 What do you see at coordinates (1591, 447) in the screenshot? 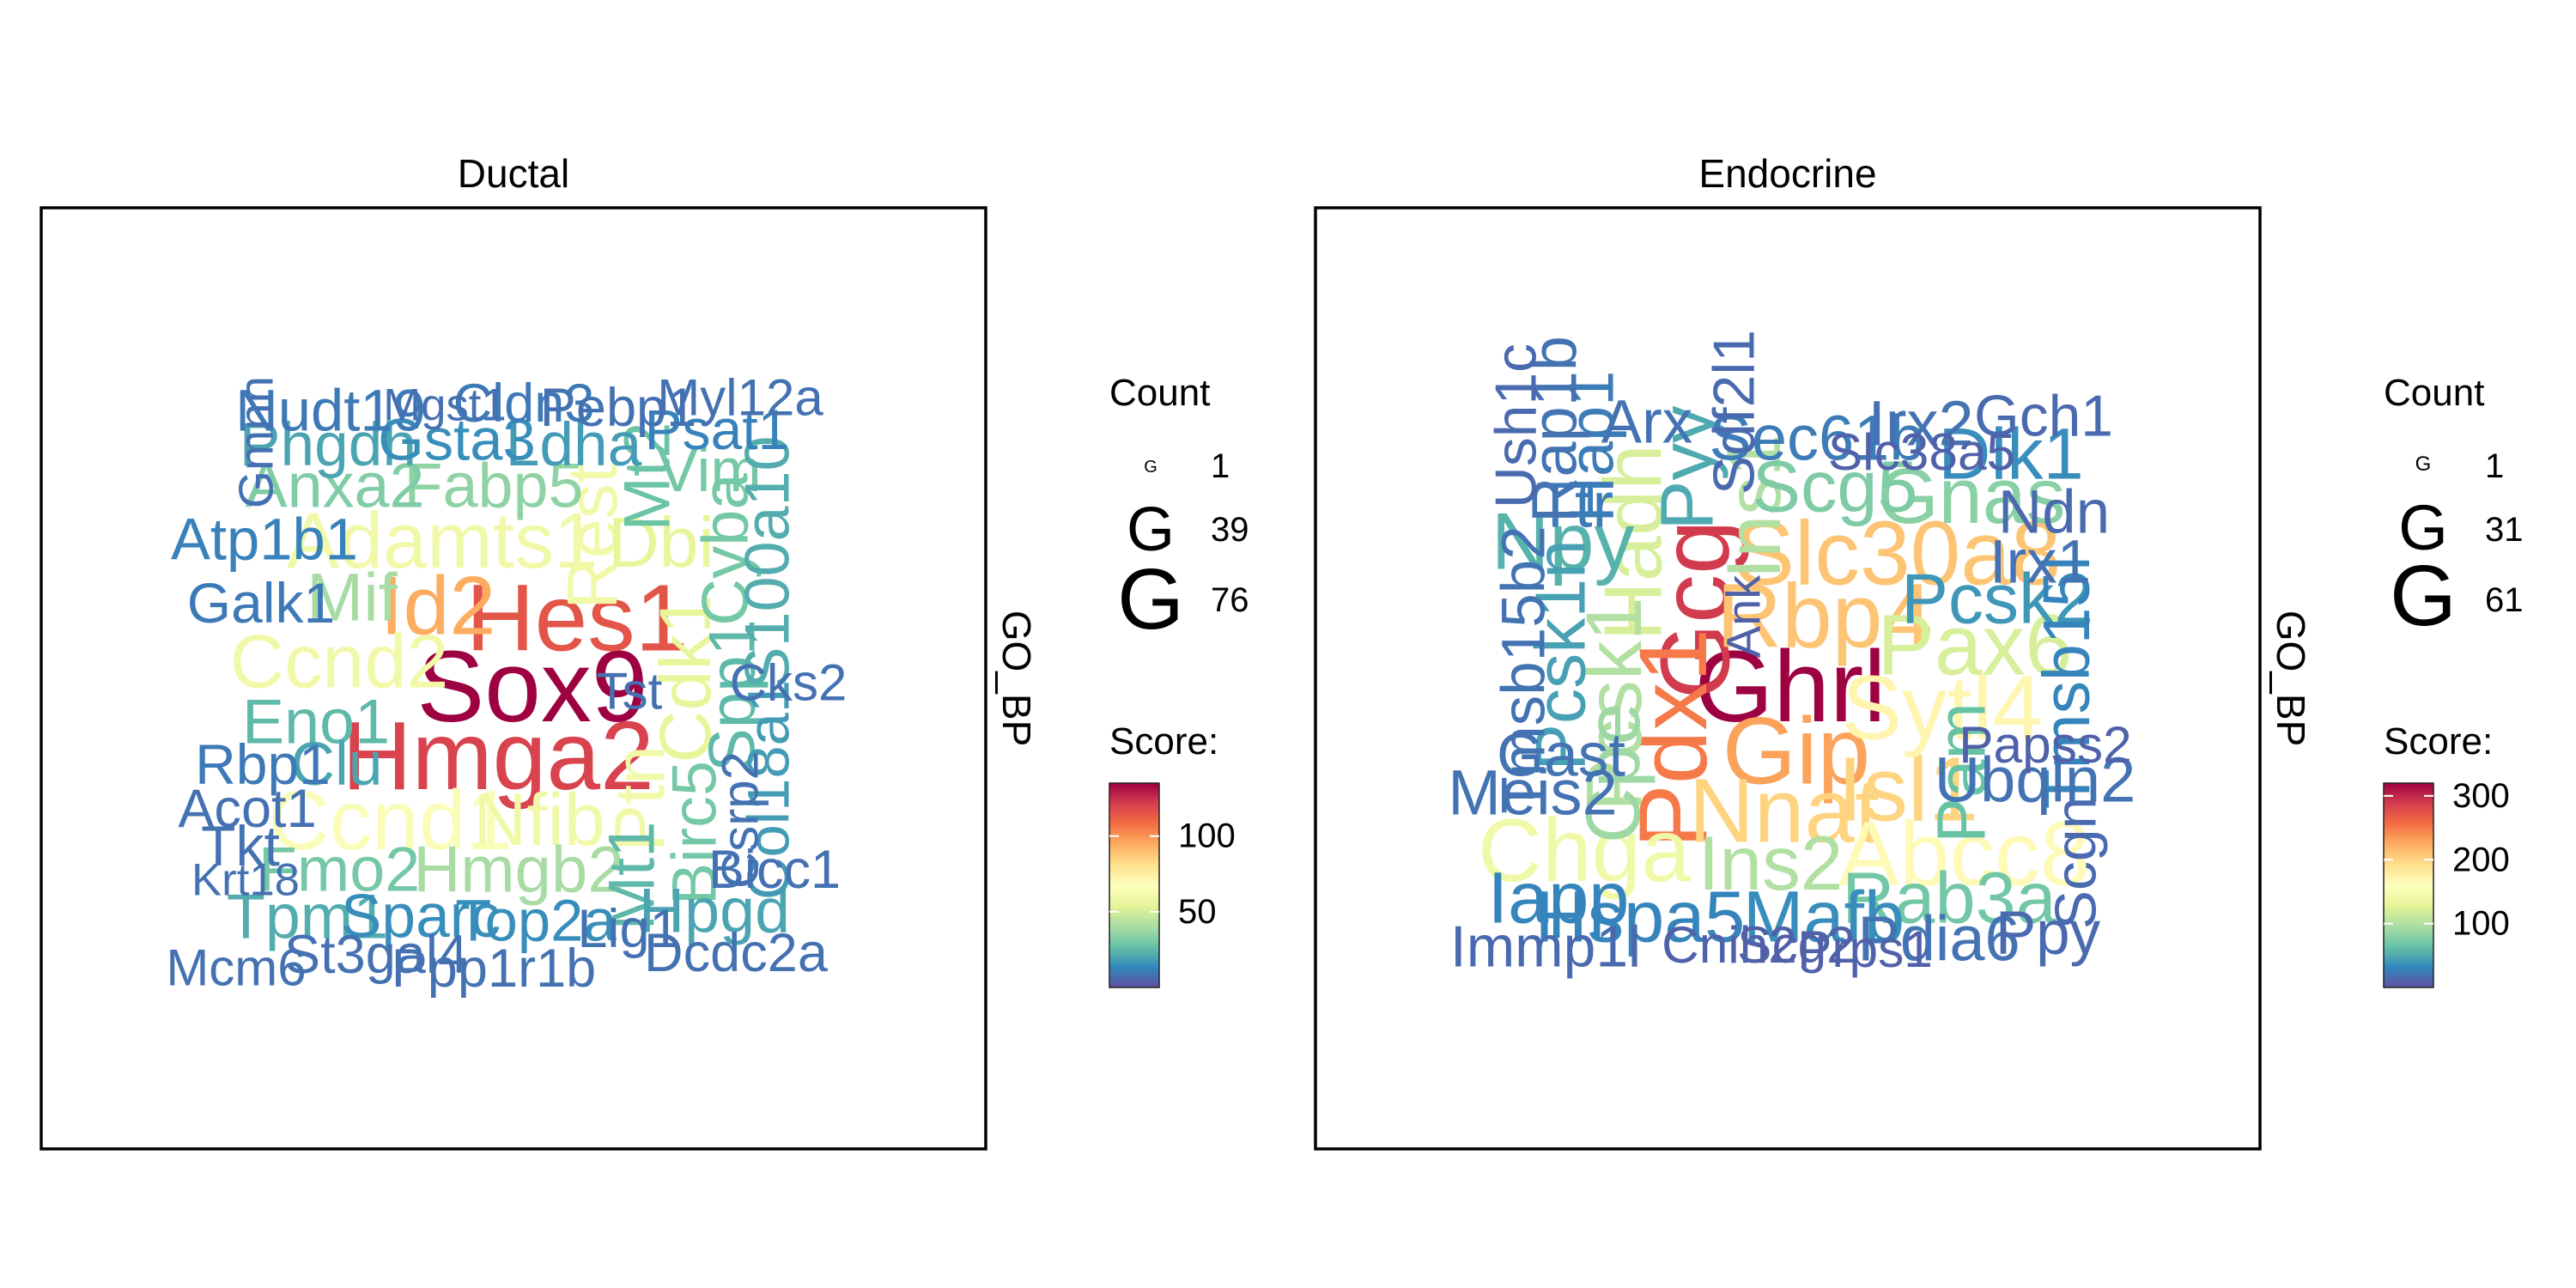
I see `word-hap1: Hap1` at bounding box center [1591, 447].